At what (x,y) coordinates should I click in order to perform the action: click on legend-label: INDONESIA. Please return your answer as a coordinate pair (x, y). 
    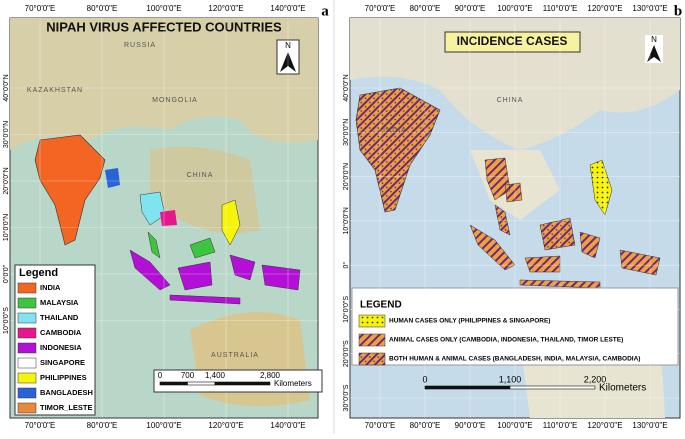
    Looking at the image, I should click on (61, 347).